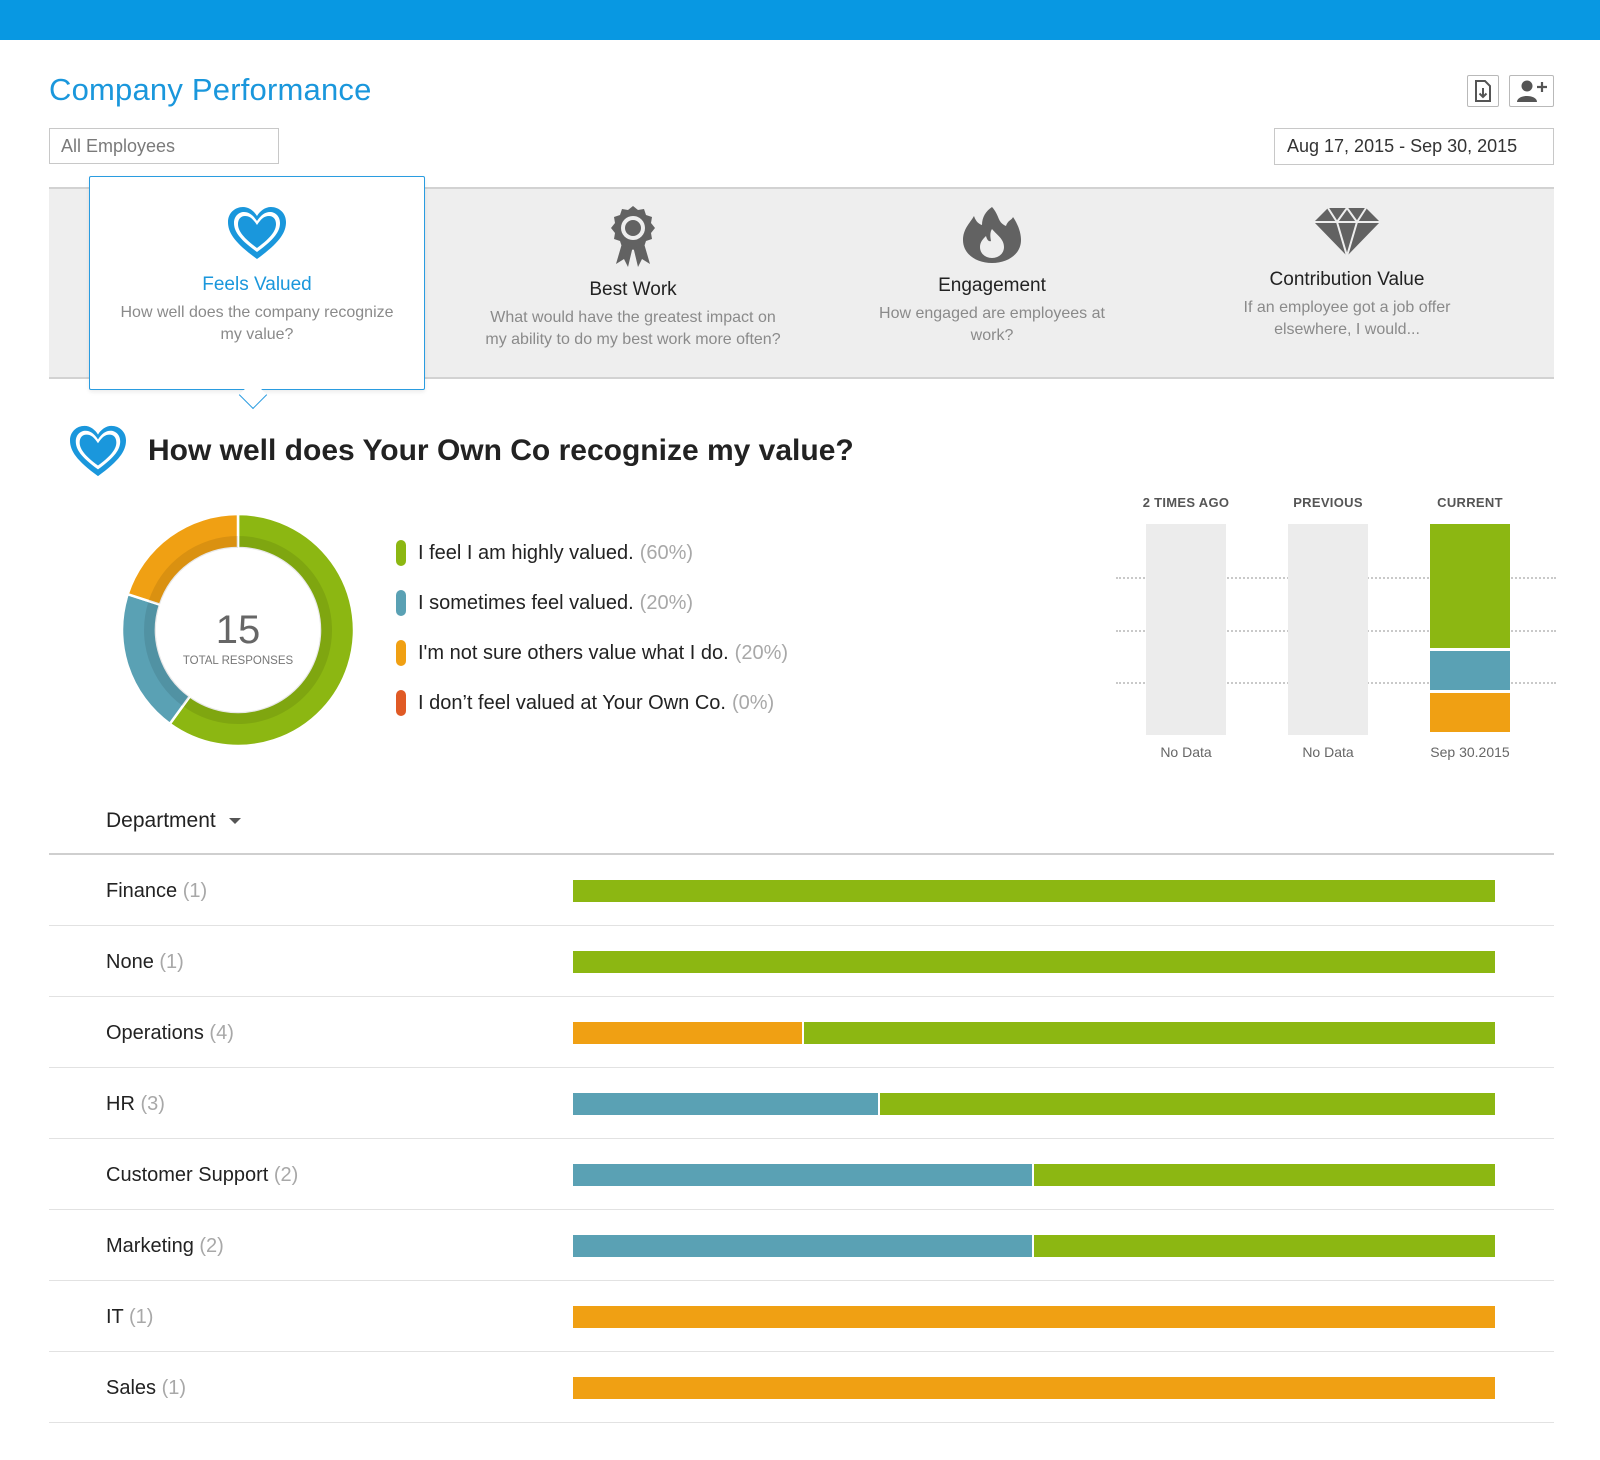  Describe the element at coordinates (167, 653) in the screenshot. I see `donut-slice-sometimes-valued-inner-ring` at that location.